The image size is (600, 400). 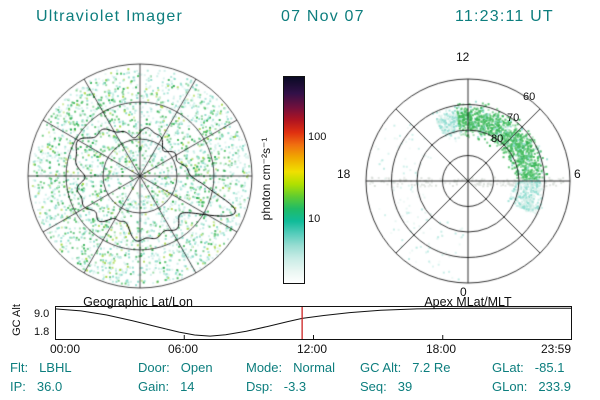 What do you see at coordinates (109, 16) in the screenshot?
I see `page-title: Ultraviolet Imager` at bounding box center [109, 16].